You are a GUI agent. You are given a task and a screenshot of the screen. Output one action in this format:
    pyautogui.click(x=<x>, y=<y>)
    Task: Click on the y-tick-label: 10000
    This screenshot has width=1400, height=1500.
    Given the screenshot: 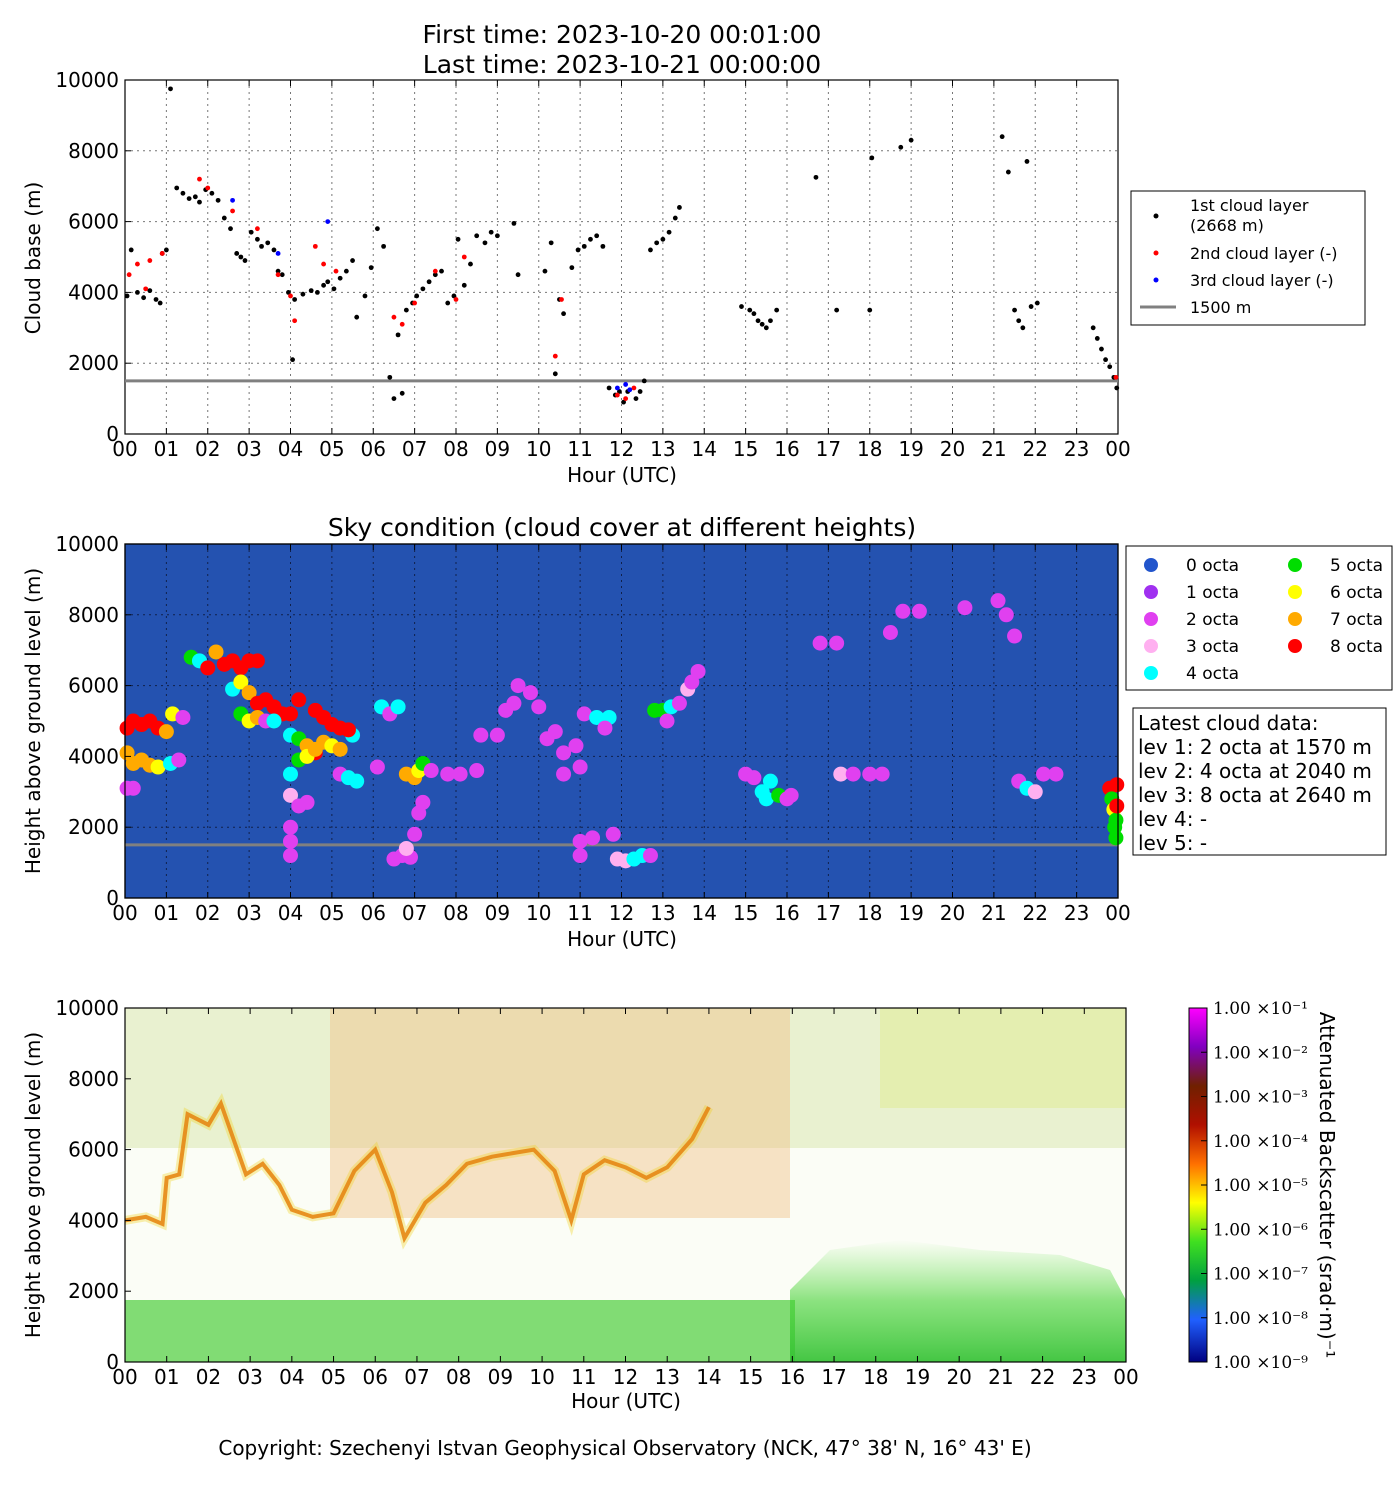 What is the action you would take?
    pyautogui.click(x=87, y=1008)
    